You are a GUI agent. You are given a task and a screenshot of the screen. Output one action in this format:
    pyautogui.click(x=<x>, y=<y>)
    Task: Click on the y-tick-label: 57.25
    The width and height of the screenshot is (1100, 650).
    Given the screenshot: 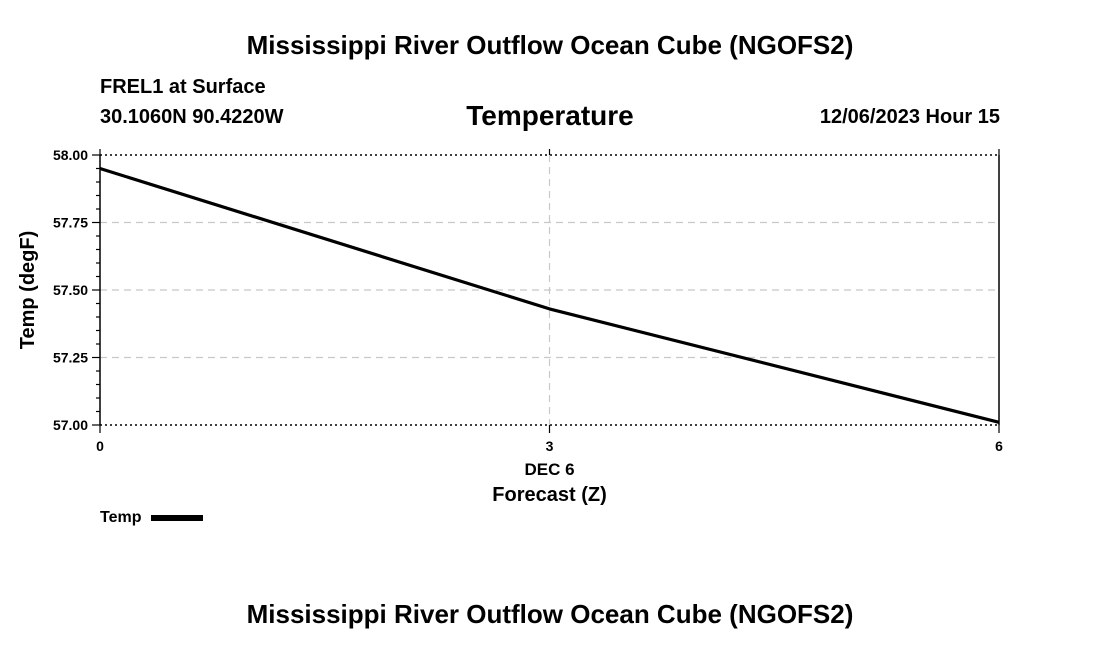 What is the action you would take?
    pyautogui.click(x=70, y=358)
    